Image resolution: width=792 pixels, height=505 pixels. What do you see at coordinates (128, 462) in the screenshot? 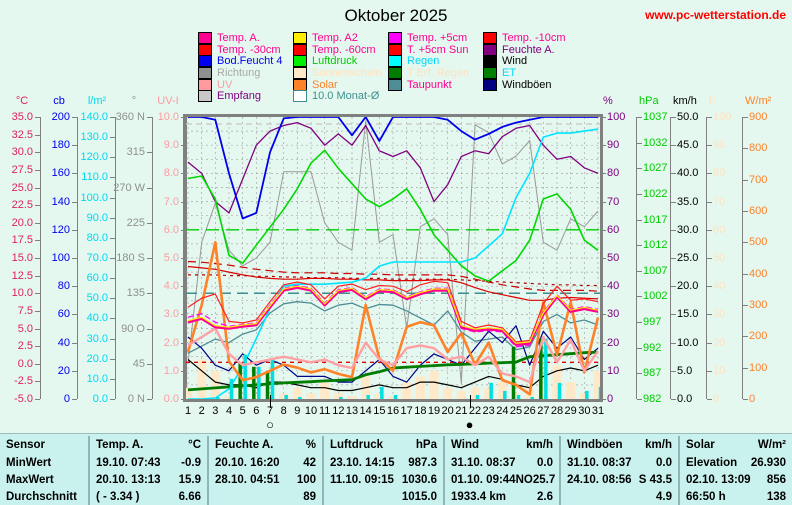
I see `table-cell-text: 19.10. 07:43` at bounding box center [128, 462].